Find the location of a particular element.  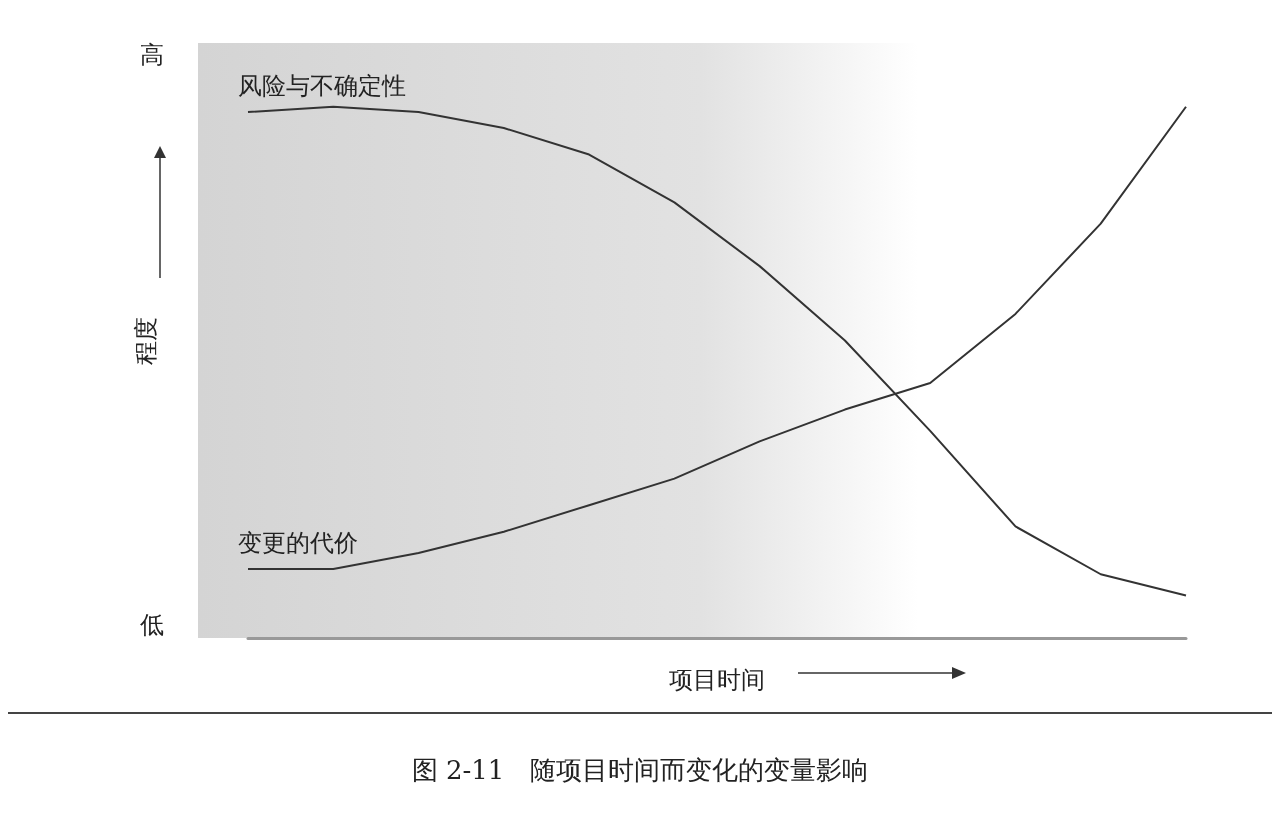

text: 低 is located at coordinates (152, 625).